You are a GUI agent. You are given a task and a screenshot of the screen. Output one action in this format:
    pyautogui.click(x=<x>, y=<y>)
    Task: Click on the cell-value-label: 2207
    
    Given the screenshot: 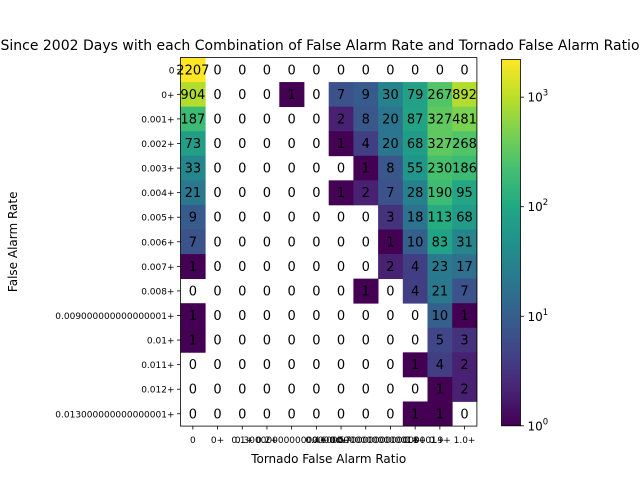 What is the action you would take?
    pyautogui.click(x=192, y=70)
    